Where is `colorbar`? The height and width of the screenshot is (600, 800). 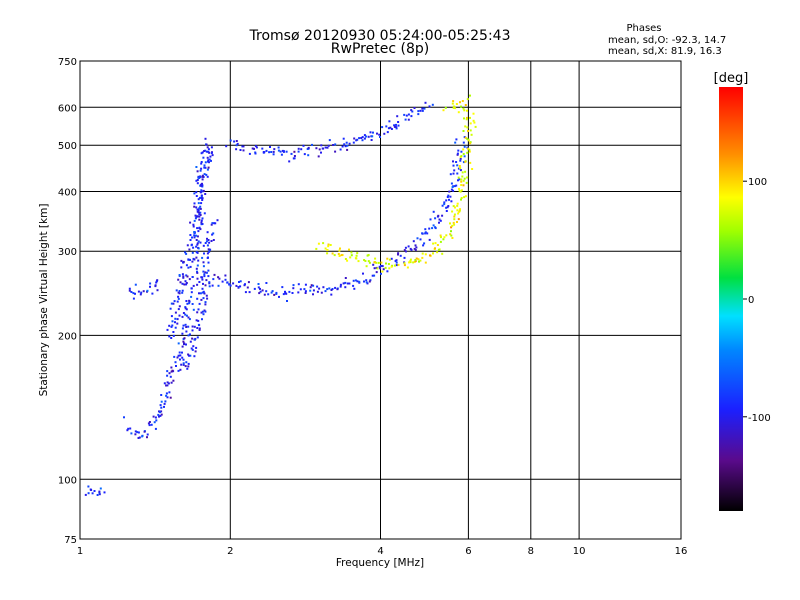
colorbar is located at coordinates (731, 299).